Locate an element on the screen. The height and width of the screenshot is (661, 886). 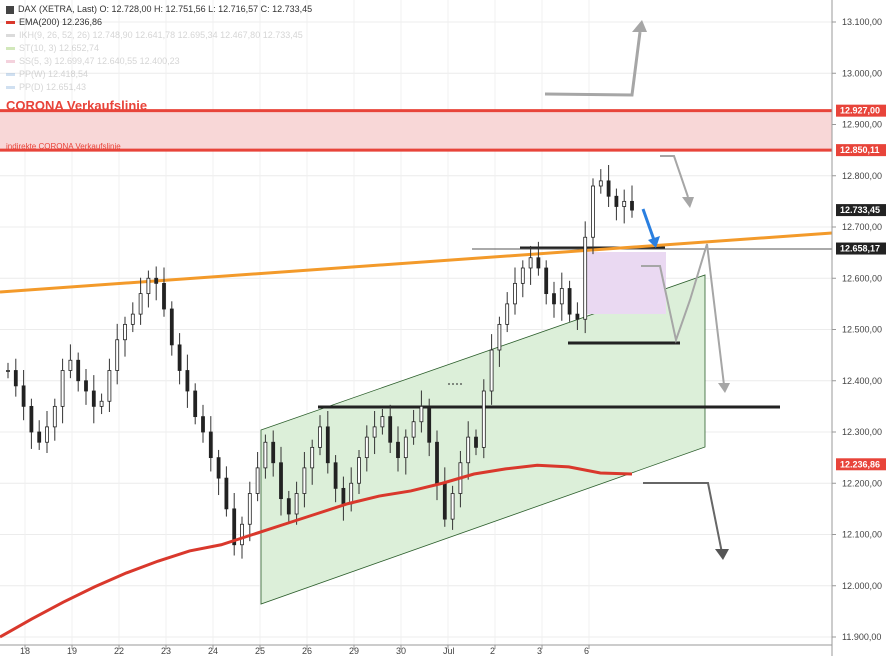
legend-indicator-0: EMA(200) 12.236,86 is located at coordinates (159, 22).